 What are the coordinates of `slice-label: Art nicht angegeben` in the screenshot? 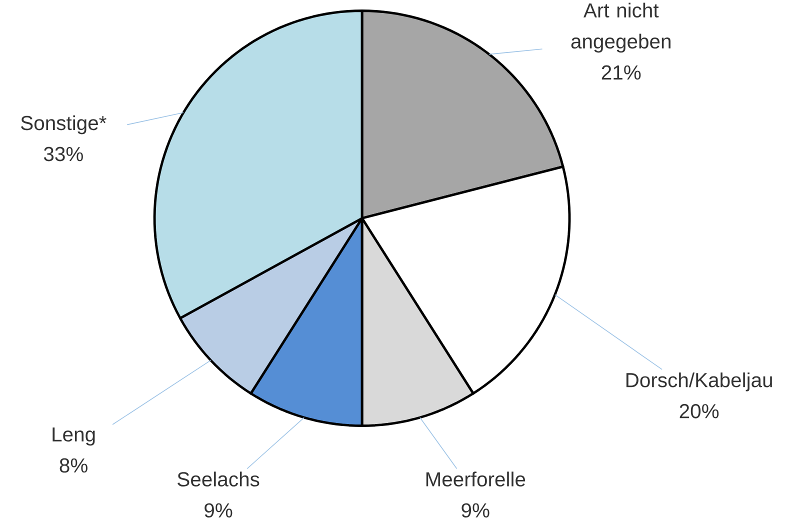 It's located at (620, 27).